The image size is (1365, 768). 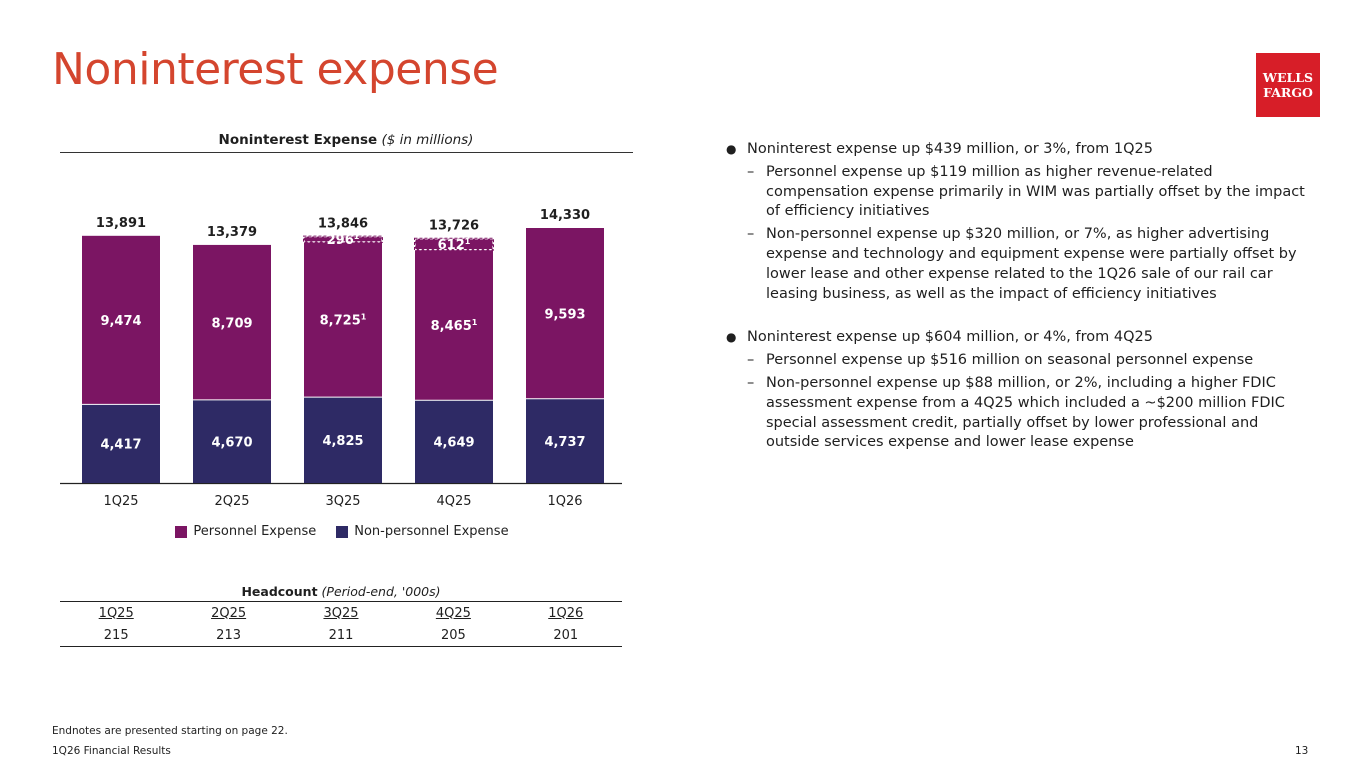 I want to click on bar-personnel-label: 8,4651, so click(x=454, y=326).